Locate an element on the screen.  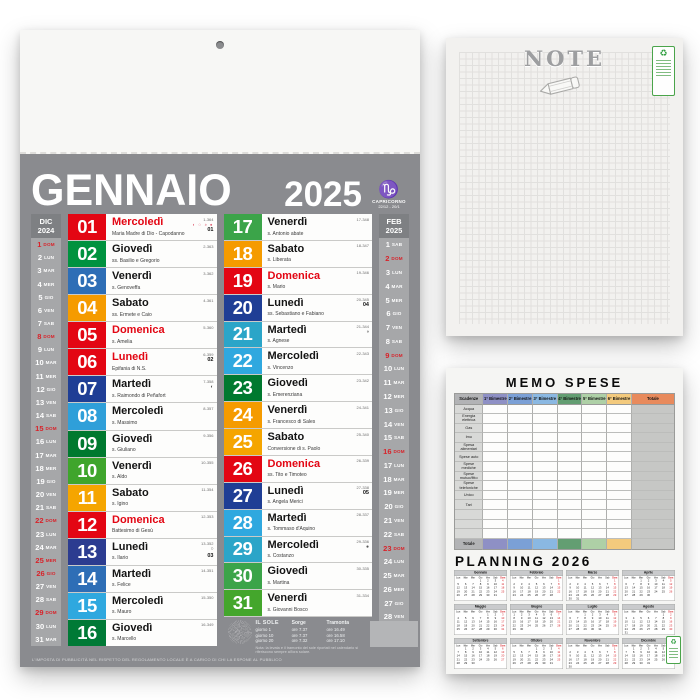
day-side: 7-358 ◐ is located at coordinates (208, 385).